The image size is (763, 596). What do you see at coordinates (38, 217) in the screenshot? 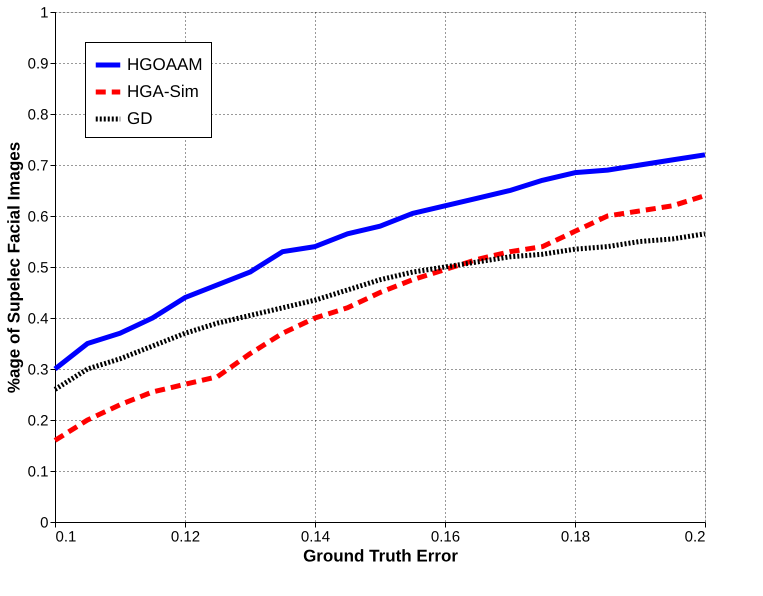
I see `y-tick-label: 0.6` at bounding box center [38, 217].